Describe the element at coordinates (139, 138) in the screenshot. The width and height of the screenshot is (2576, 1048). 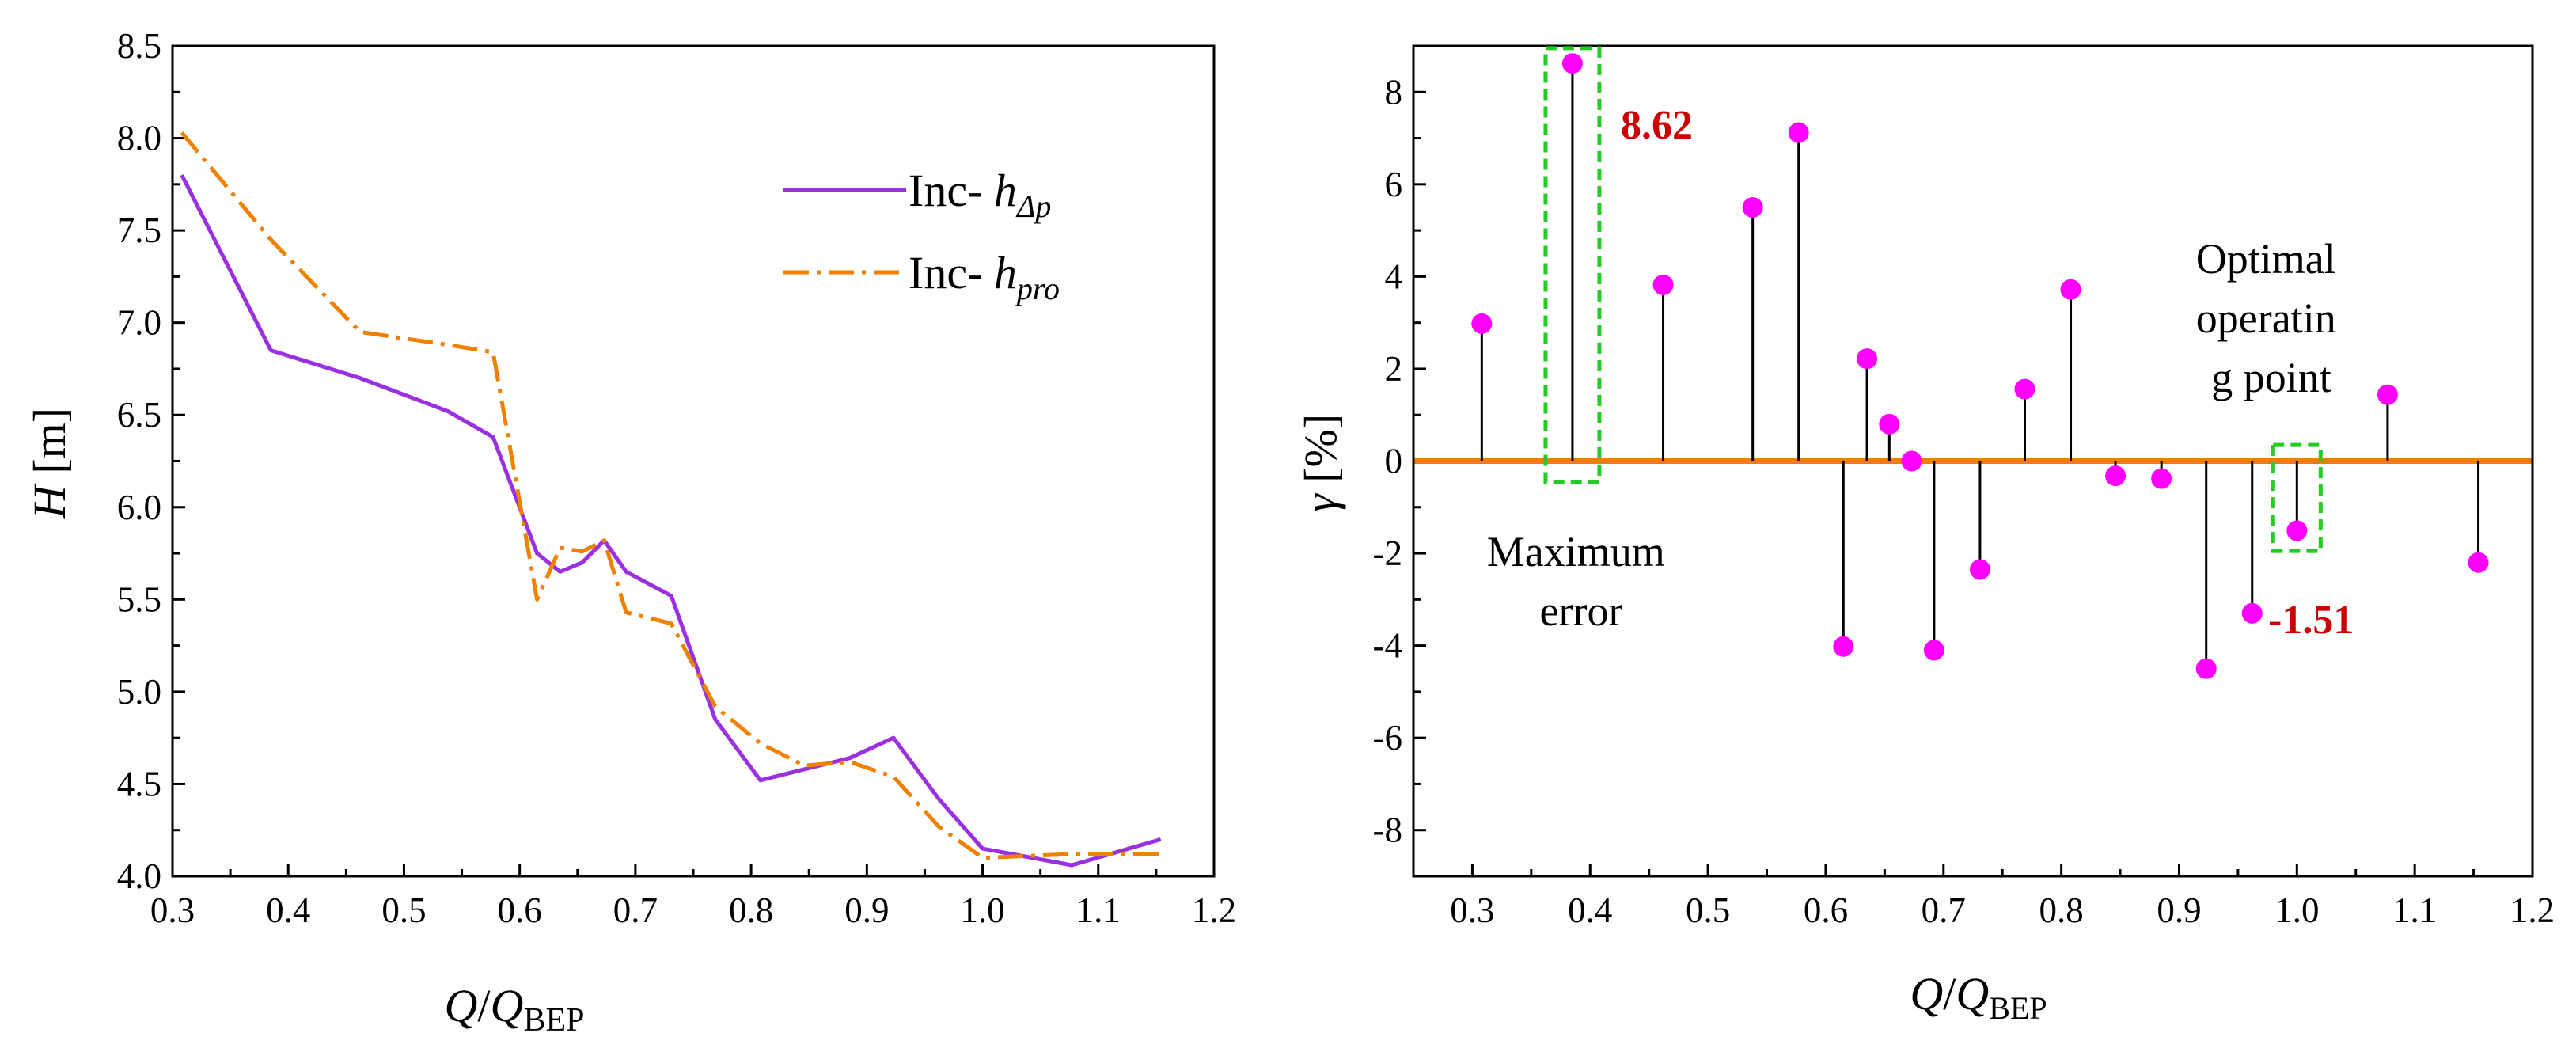
I see `y-tick-label: 8.0` at that location.